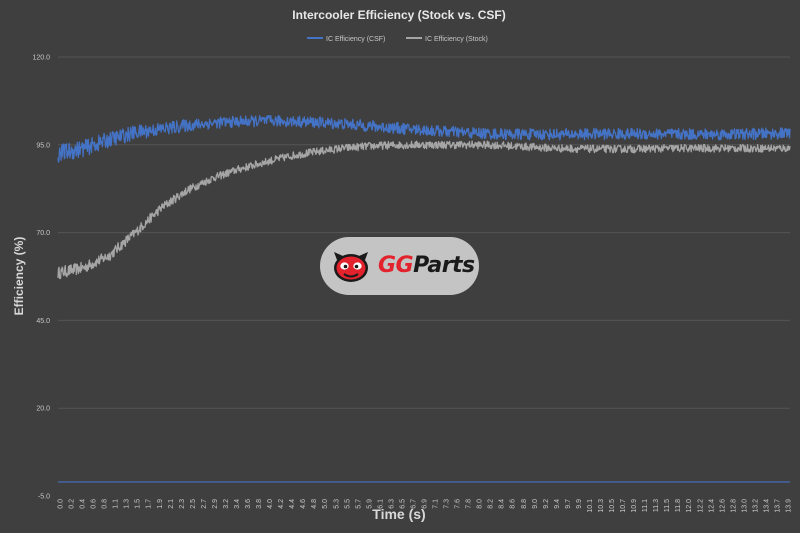 The width and height of the screenshot is (800, 533). What do you see at coordinates (568, 504) in the screenshot?
I see `x-tick-label: 9.7` at bounding box center [568, 504].